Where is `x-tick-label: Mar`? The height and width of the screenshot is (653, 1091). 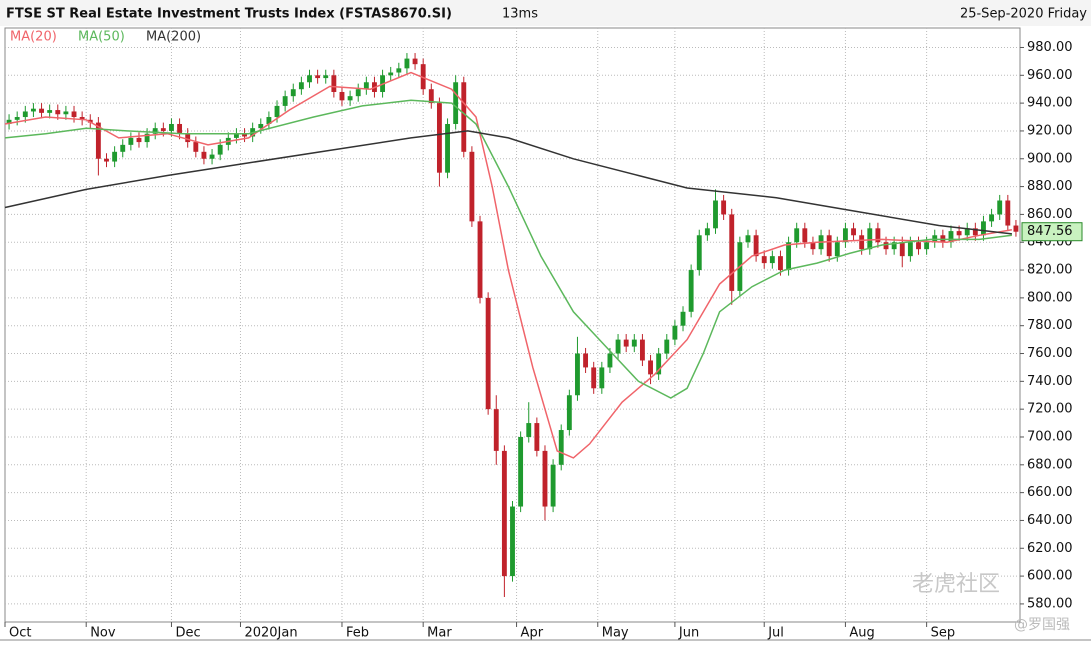 x-tick-label: Mar is located at coordinates (439, 633).